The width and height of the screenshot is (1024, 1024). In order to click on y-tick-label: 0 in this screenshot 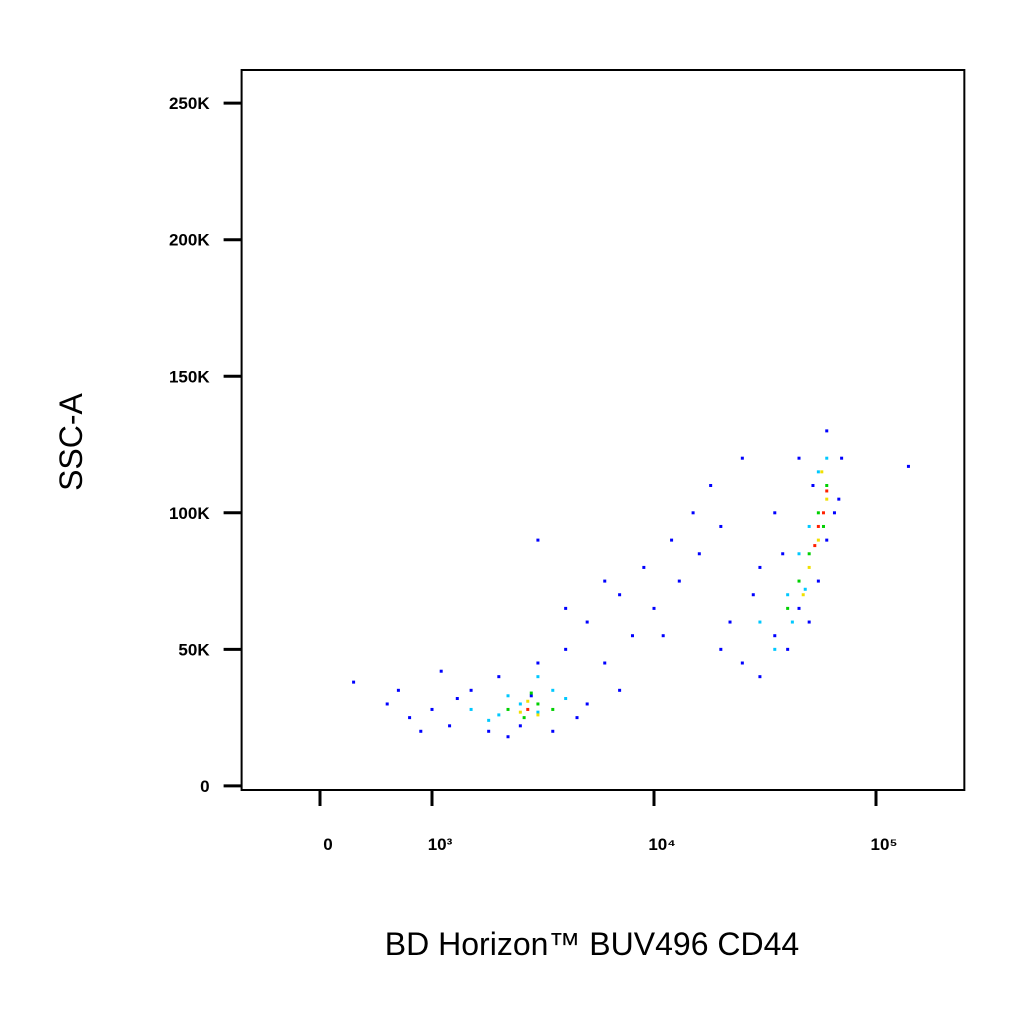, I will do `click(204, 786)`.